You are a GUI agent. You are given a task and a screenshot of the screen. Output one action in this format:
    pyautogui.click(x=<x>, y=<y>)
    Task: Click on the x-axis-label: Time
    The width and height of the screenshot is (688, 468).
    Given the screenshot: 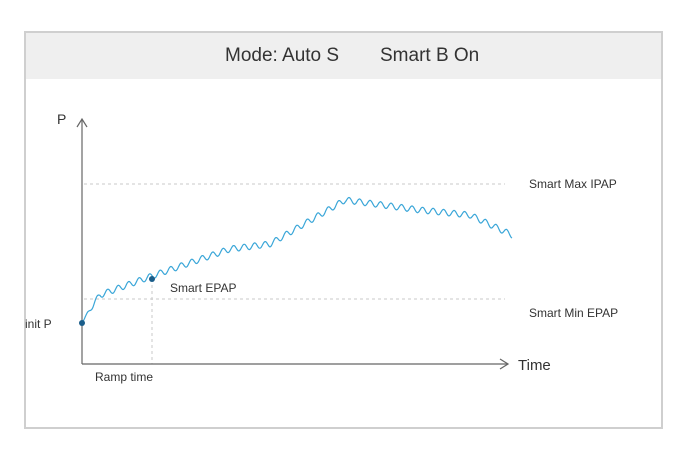 What is the action you would take?
    pyautogui.click(x=534, y=365)
    